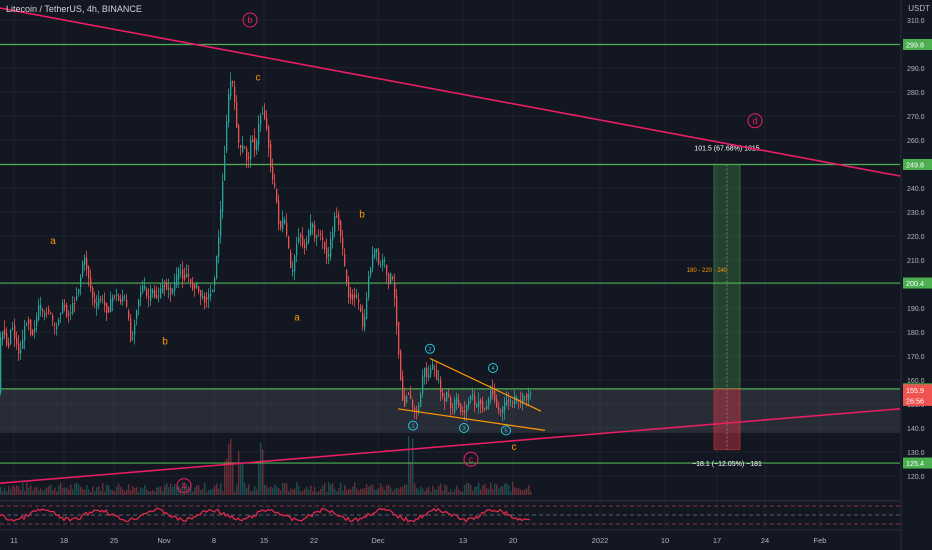 This screenshot has width=932, height=550. Describe the element at coordinates (378, 540) in the screenshot. I see `time-tick: Dec` at that location.